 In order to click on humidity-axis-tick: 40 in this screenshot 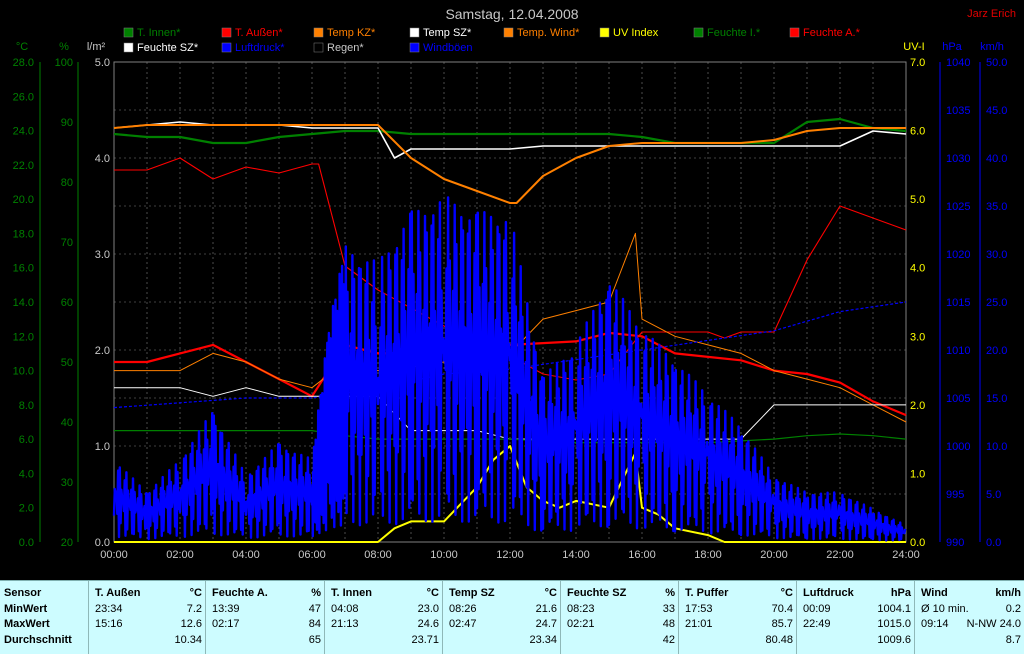, I will do `click(67, 423)`.